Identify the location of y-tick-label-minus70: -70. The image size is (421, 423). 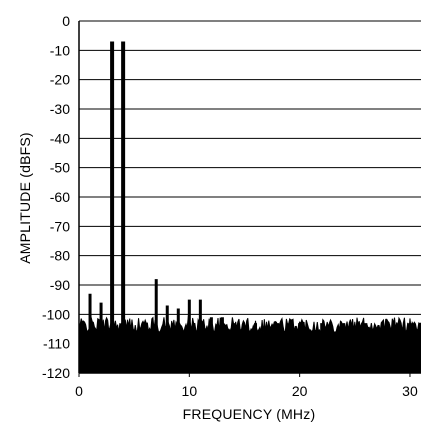
(60, 226).